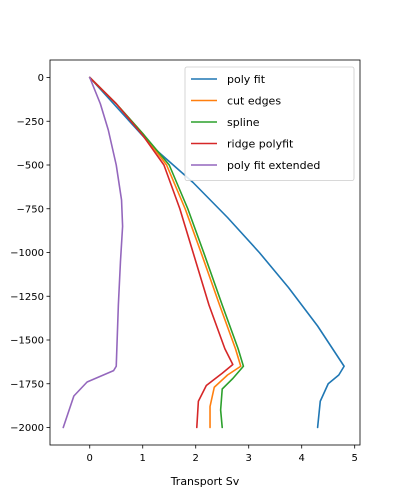 Image resolution: width=400 pixels, height=500 pixels. What do you see at coordinates (143, 458) in the screenshot?
I see `x-tick-label: 1` at bounding box center [143, 458].